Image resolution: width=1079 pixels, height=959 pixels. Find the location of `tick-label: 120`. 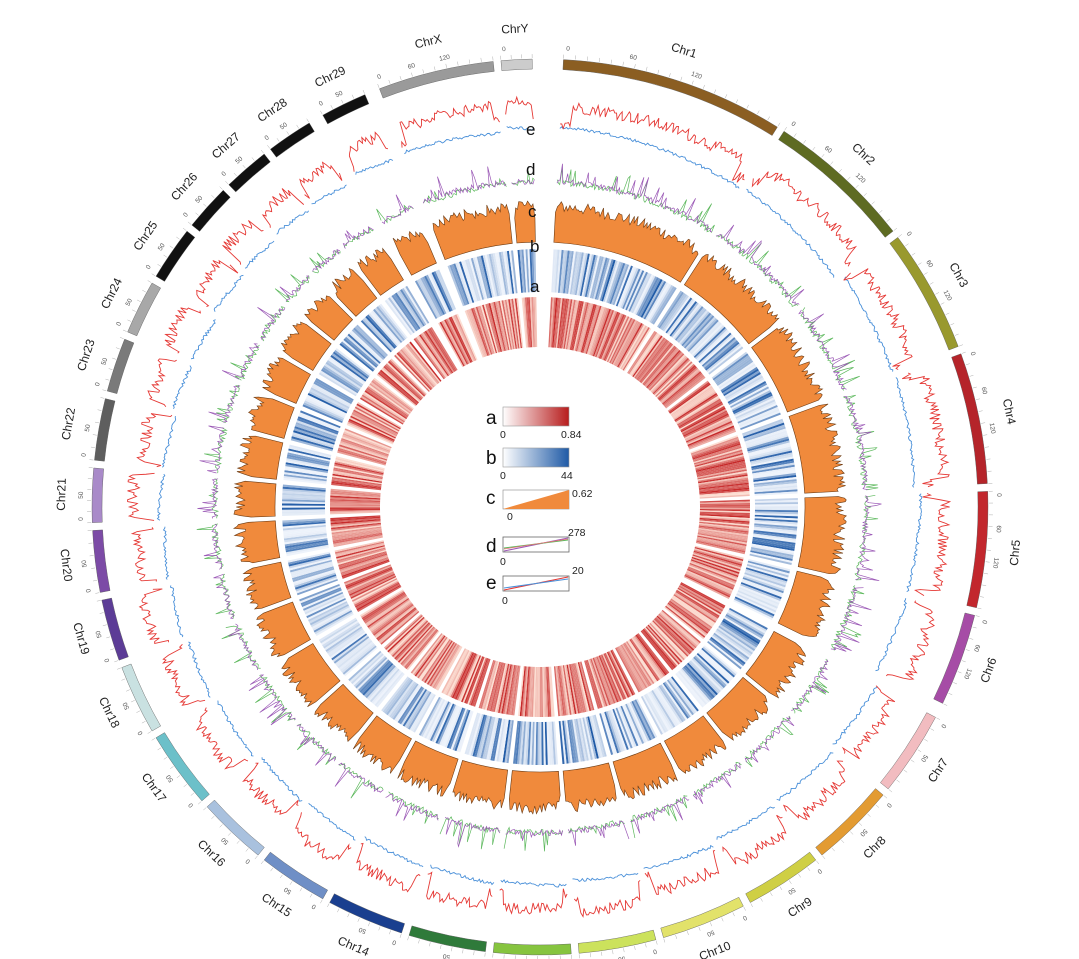

tick-label: 120 is located at coordinates (947, 295).